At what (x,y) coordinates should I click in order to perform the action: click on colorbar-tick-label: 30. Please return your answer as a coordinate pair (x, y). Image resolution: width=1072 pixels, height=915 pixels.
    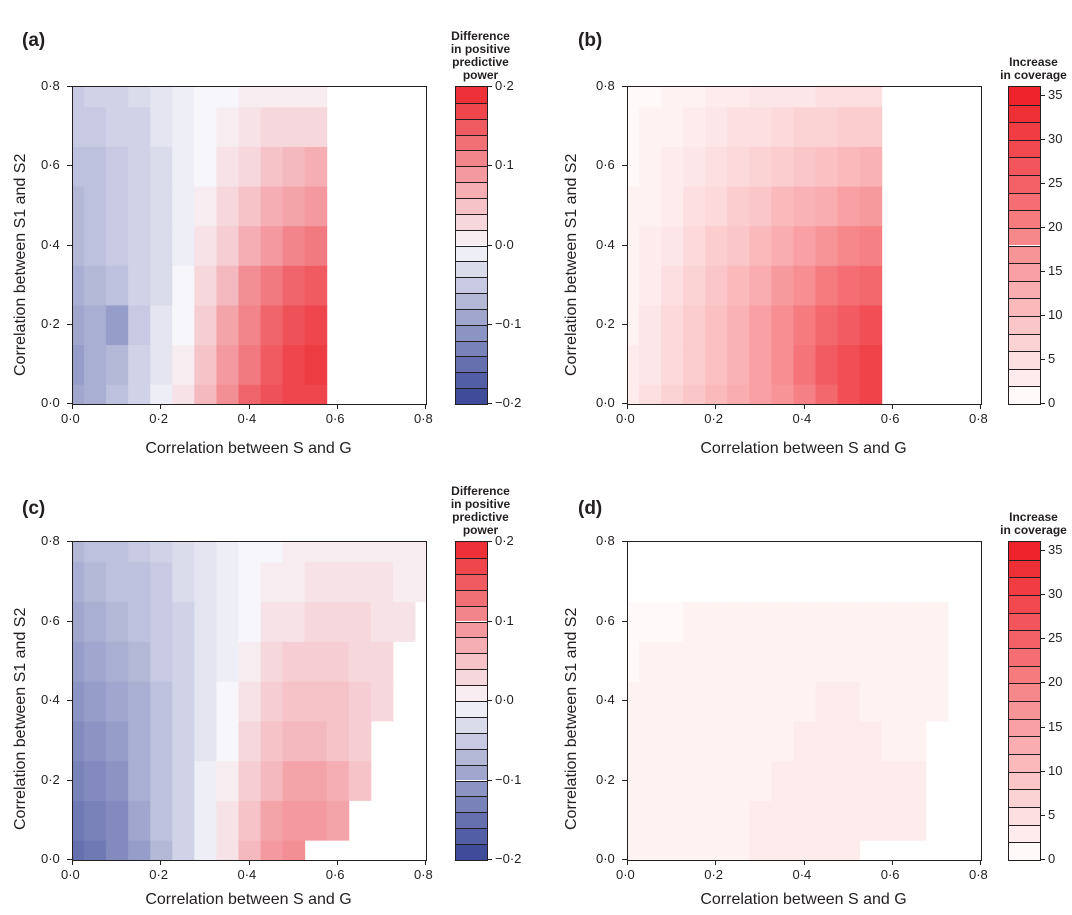
    Looking at the image, I should click on (1055, 593).